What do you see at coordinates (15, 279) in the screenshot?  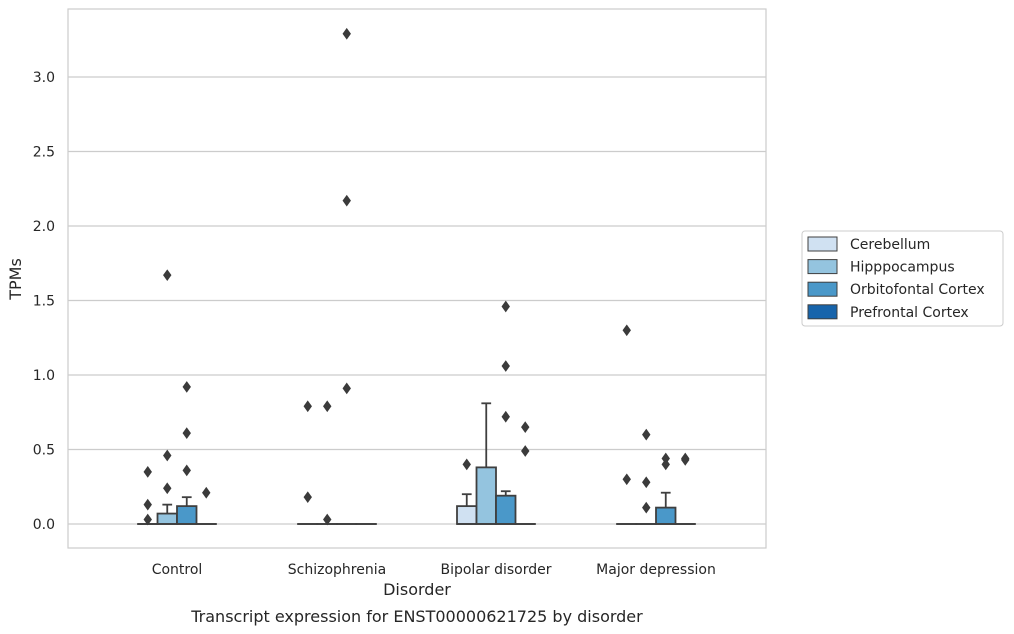 I see `y-axis-label: TPMs` at bounding box center [15, 279].